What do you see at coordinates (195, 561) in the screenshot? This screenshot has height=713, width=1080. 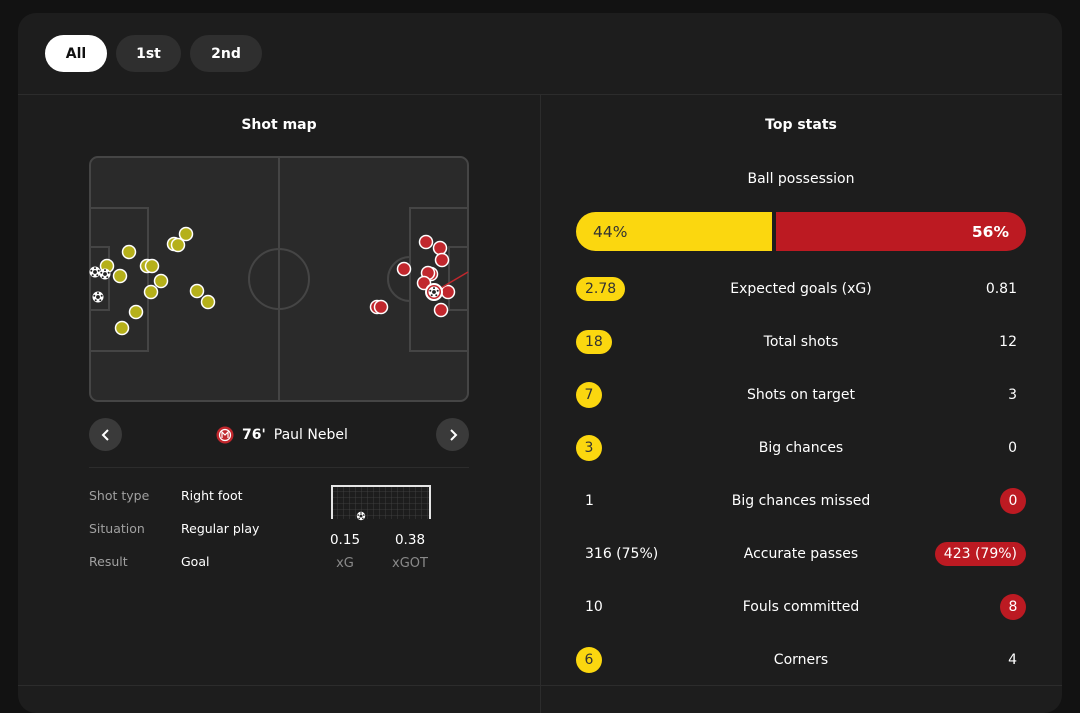 I see `result-value: Goal` at bounding box center [195, 561].